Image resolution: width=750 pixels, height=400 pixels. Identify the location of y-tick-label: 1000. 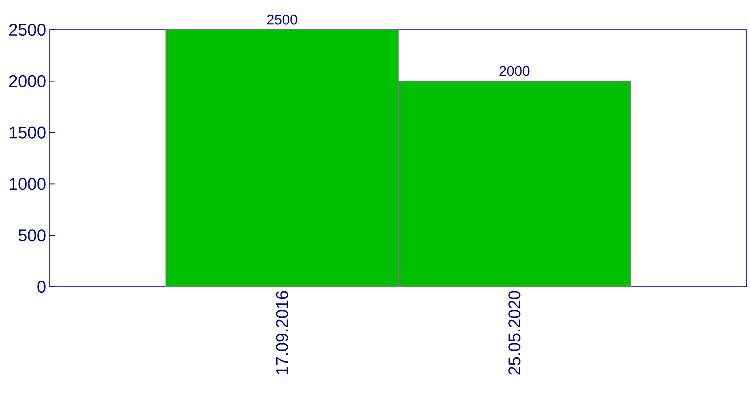
(28, 184).